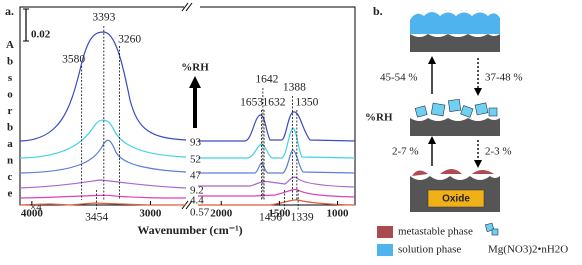  I want to click on rh-arrow-head, so click(195, 82).